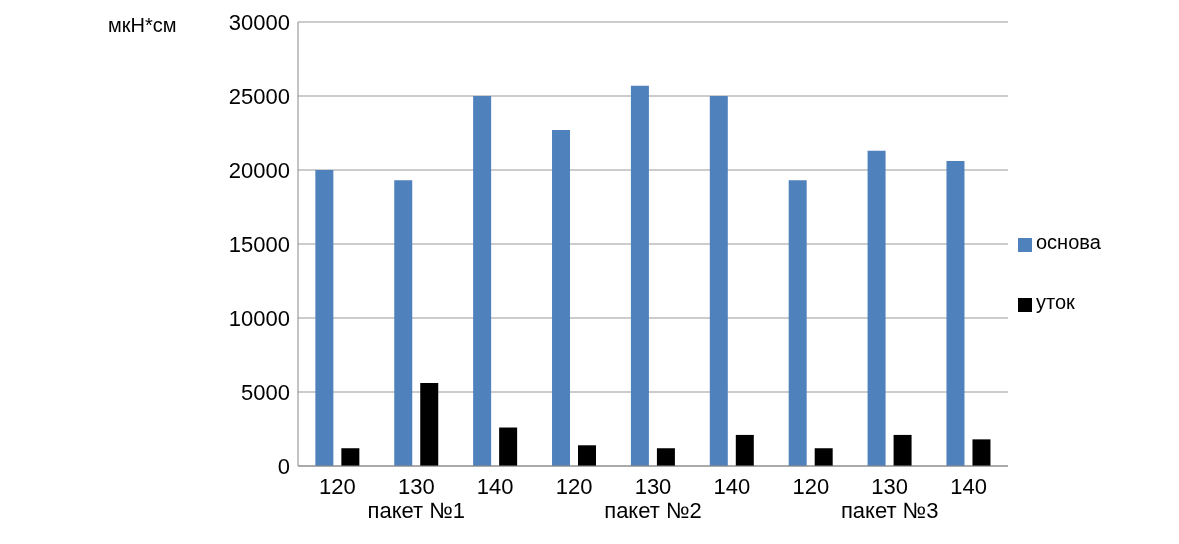 The image size is (1179, 544). Describe the element at coordinates (259, 170) in the screenshot. I see `y-tick-label: 20000` at that location.